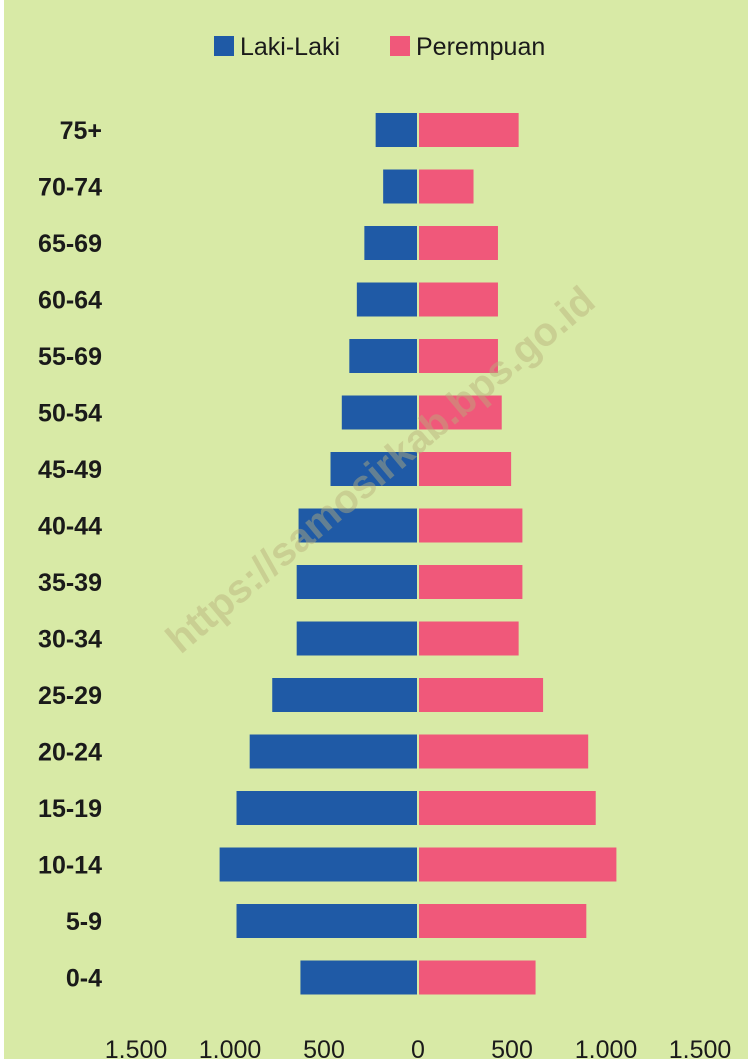 The image size is (752, 1059). What do you see at coordinates (70, 470) in the screenshot?
I see `category-label: 45-49` at bounding box center [70, 470].